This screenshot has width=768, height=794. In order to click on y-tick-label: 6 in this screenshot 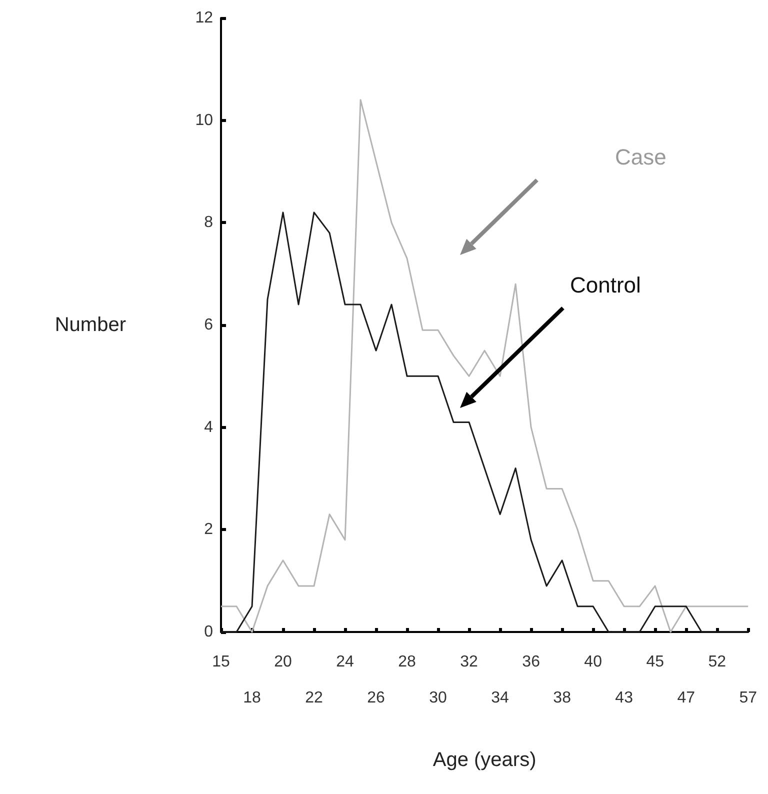, I will do `click(209, 325)`.